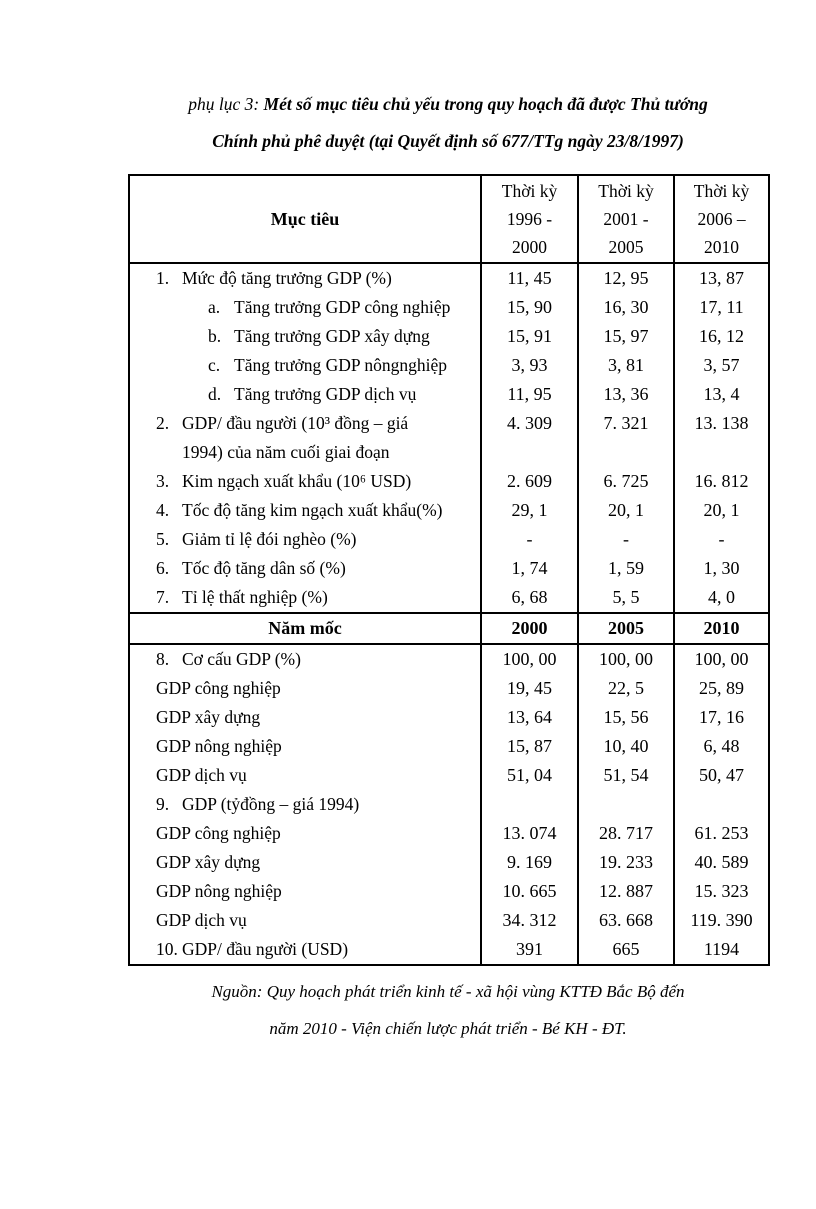 The image size is (816, 1209). What do you see at coordinates (305, 219) in the screenshot?
I see `column-header-muc-tieu: Mục tiêu` at bounding box center [305, 219].